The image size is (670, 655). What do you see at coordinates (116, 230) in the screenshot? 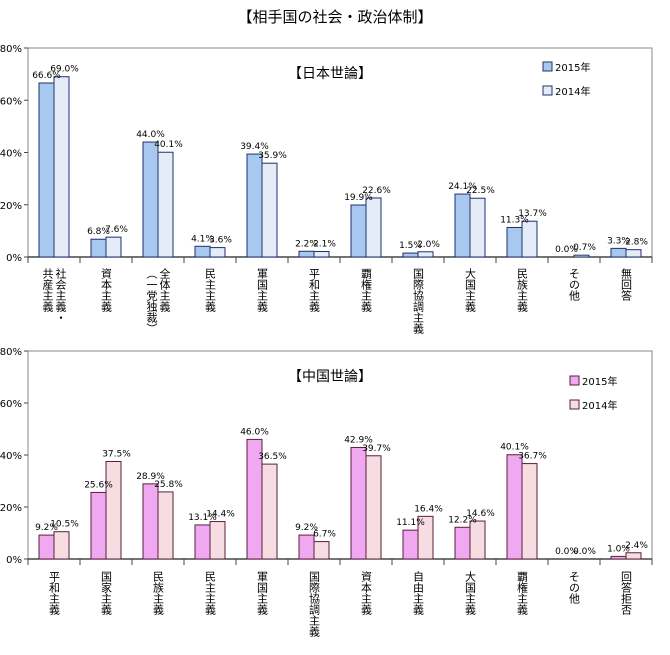
I see `jp-data-label: 7.6%` at bounding box center [116, 230].